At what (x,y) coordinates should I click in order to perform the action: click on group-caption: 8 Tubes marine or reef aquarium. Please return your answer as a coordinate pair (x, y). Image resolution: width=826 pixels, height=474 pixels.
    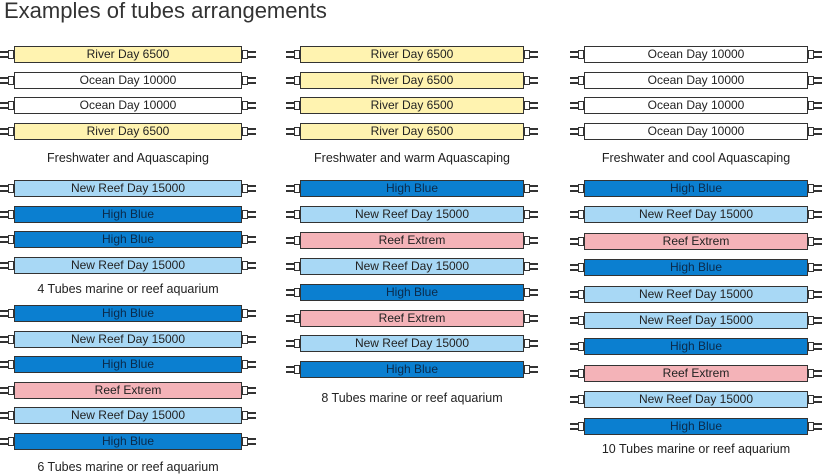
    Looking at the image, I should click on (412, 398).